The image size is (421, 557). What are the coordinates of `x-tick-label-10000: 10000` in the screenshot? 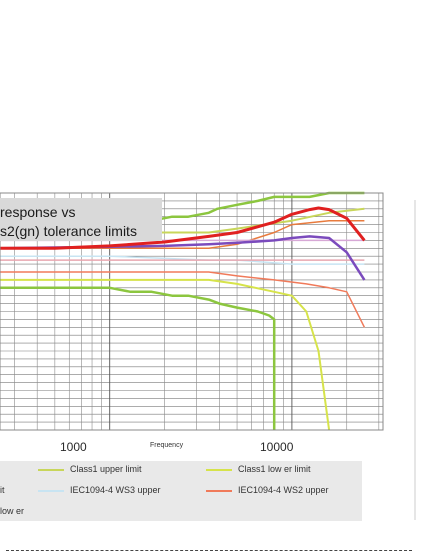 It's located at (277, 447).